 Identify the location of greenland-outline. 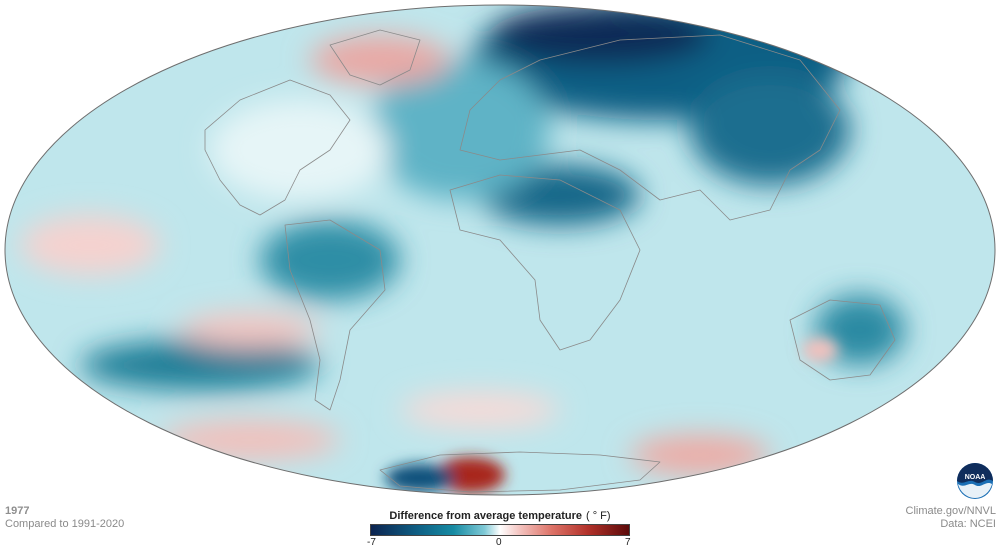
(375, 57).